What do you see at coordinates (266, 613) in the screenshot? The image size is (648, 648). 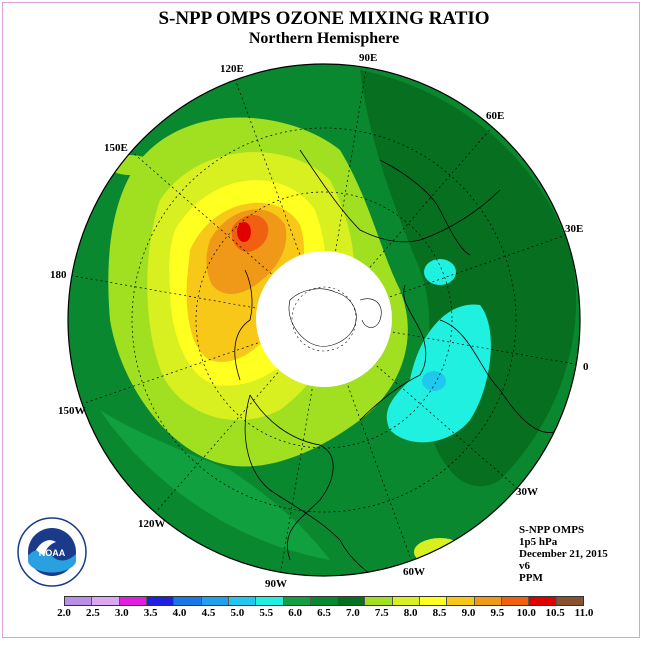 I see `colorbar-label: 5.5` at bounding box center [266, 613].